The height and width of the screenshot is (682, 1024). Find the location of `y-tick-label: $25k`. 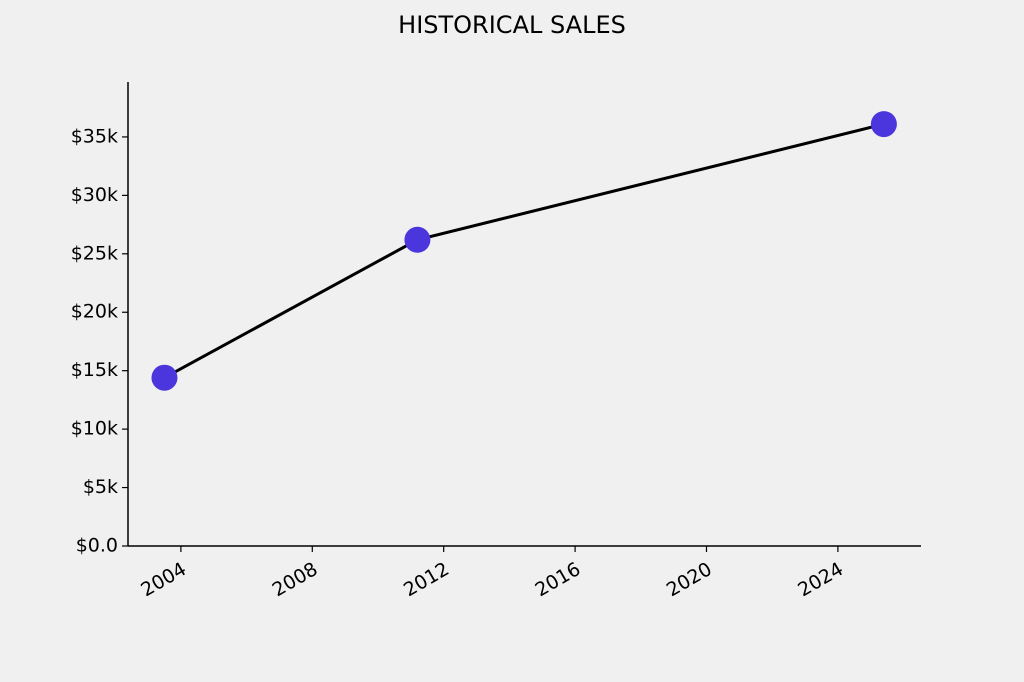

y-tick-label: $25k is located at coordinates (94, 253).